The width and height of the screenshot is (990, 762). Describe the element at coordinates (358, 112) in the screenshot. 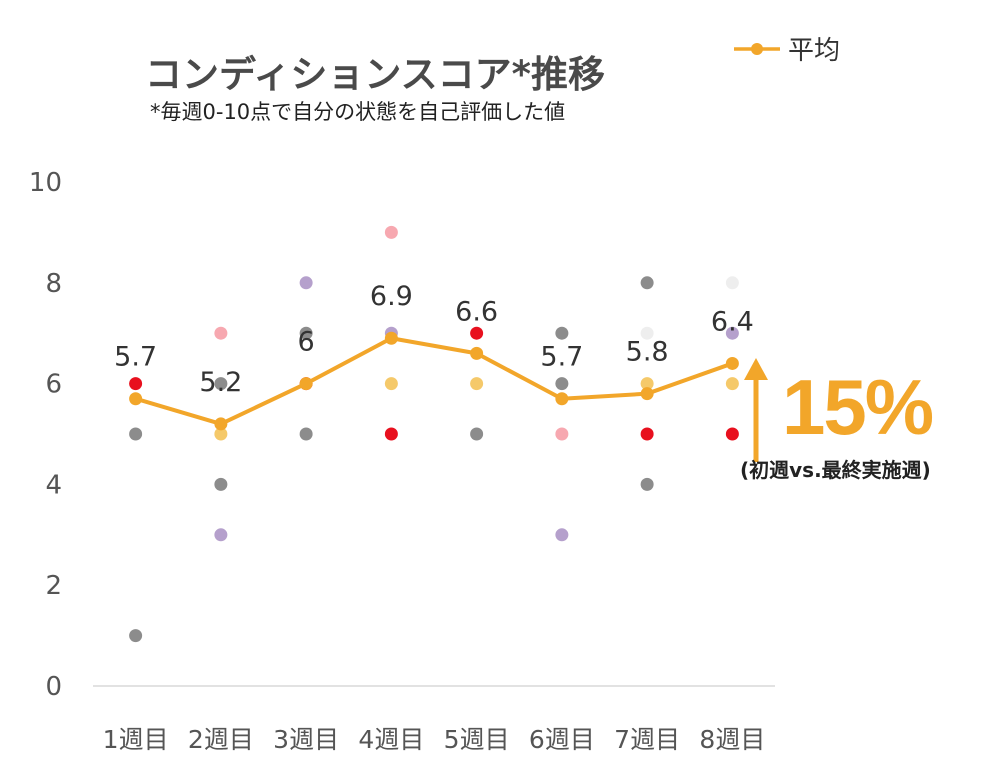

I see `chart-subtitle: *毎週0-10点で自分の状態を自己評価した値` at that location.